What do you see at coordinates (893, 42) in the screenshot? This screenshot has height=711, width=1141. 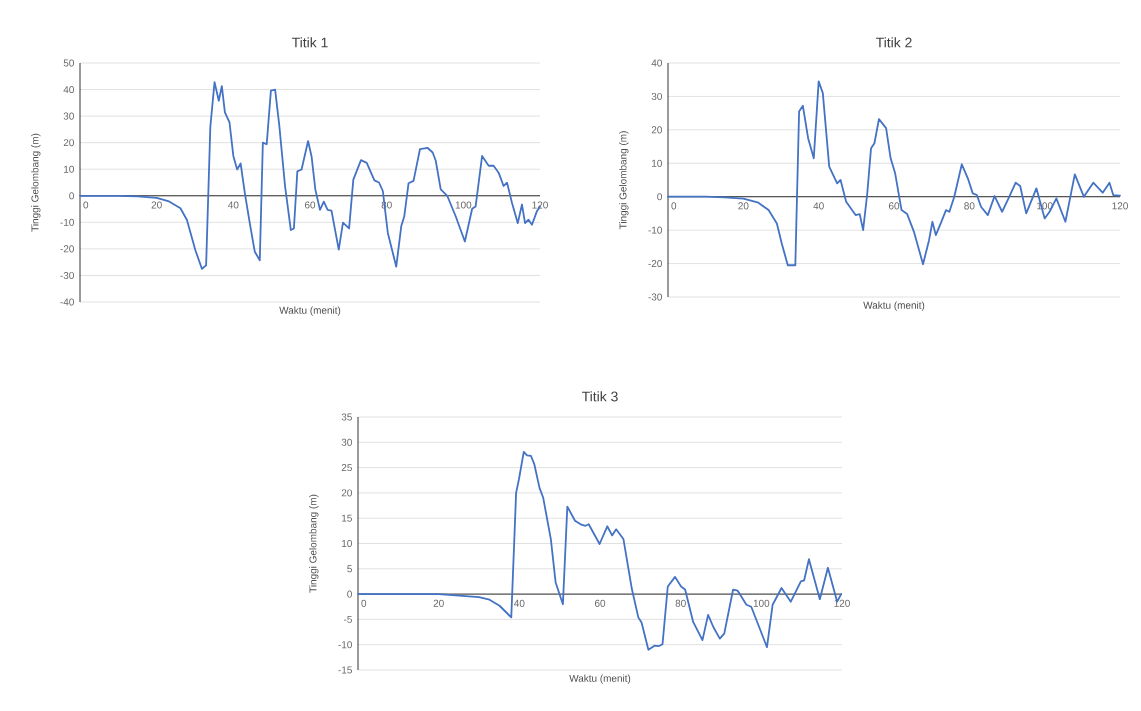 I see `chart-title: Titik 2` at bounding box center [893, 42].